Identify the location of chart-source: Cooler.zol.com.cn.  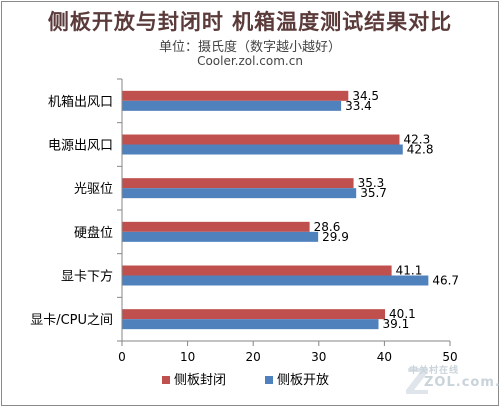
(250, 61).